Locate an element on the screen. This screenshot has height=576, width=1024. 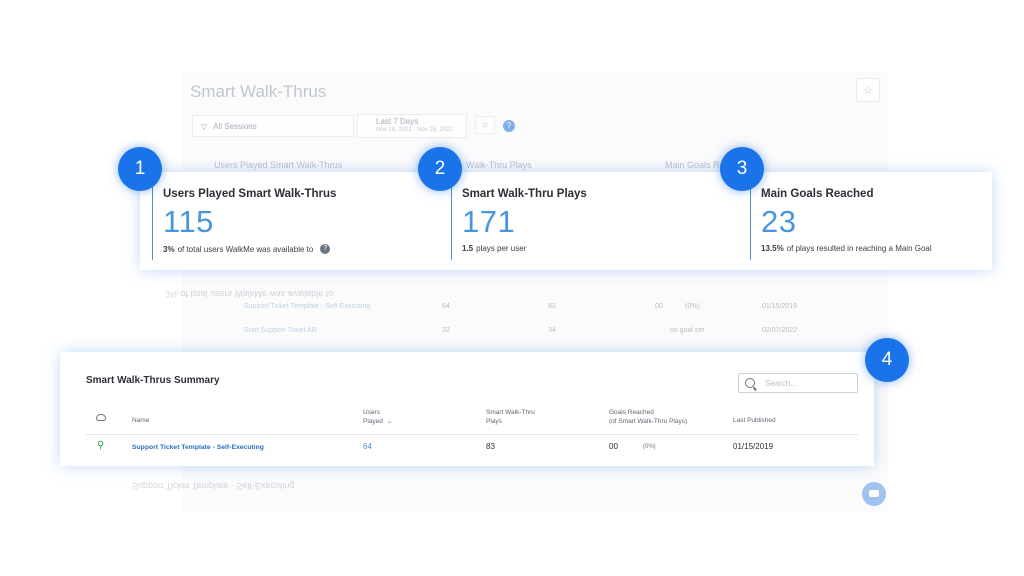
bg-row-name: Support Ticket Template - Self-Executing is located at coordinates (307, 306).